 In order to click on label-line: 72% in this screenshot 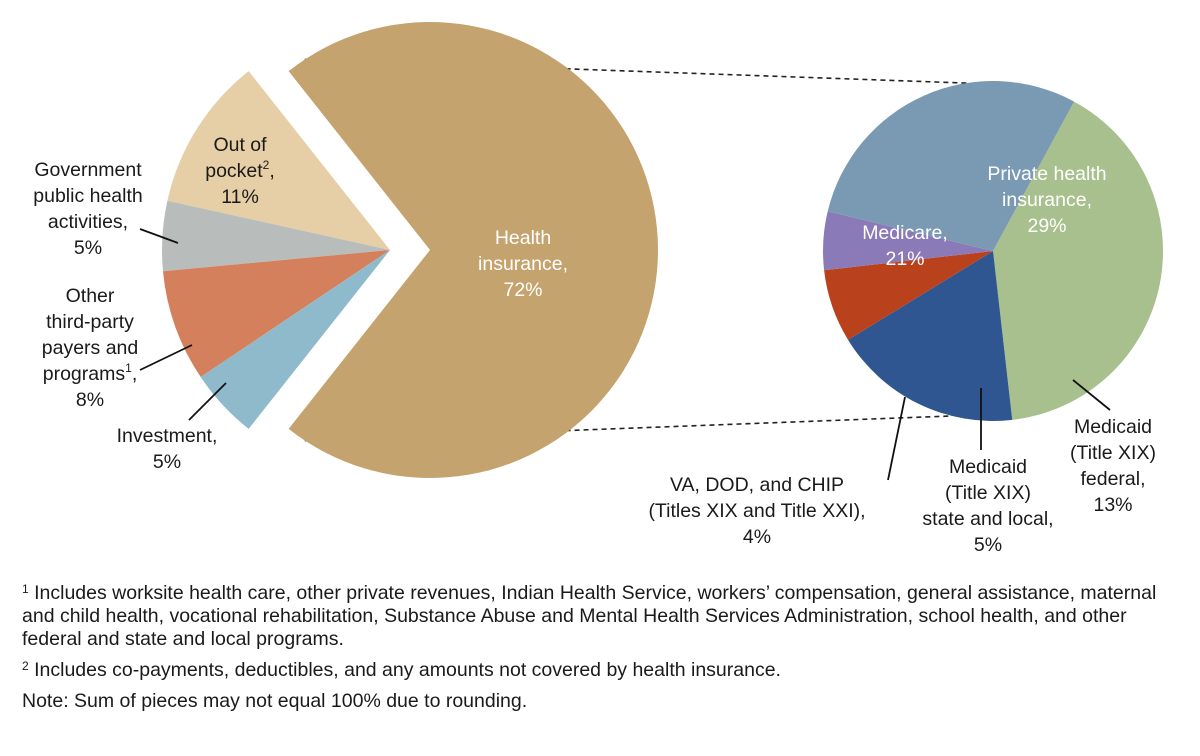, I will do `click(522, 290)`.